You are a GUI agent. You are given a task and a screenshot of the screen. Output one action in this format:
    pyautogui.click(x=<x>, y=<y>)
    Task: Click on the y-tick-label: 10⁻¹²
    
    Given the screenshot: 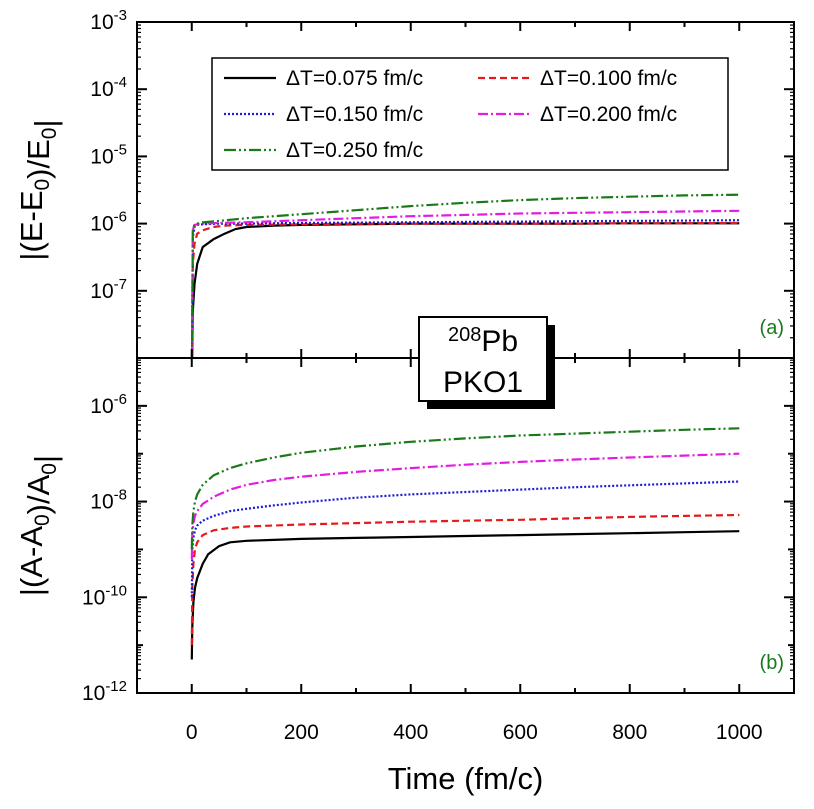 What is the action you would take?
    pyautogui.click(x=104, y=691)
    